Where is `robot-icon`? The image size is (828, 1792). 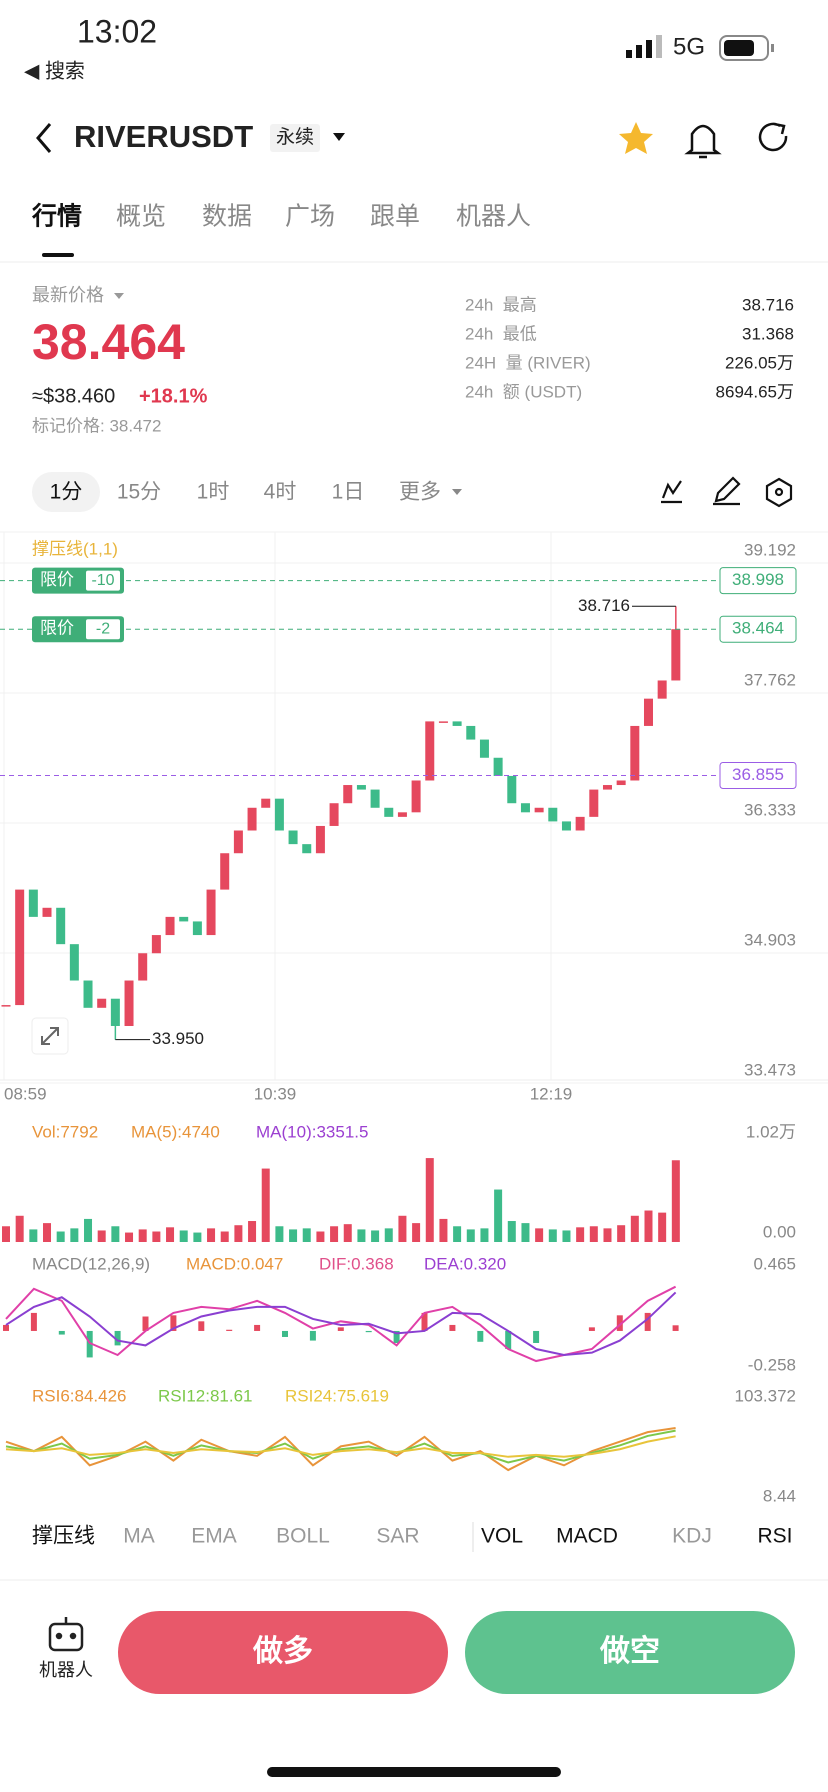
robot-icon is located at coordinates (66, 1634).